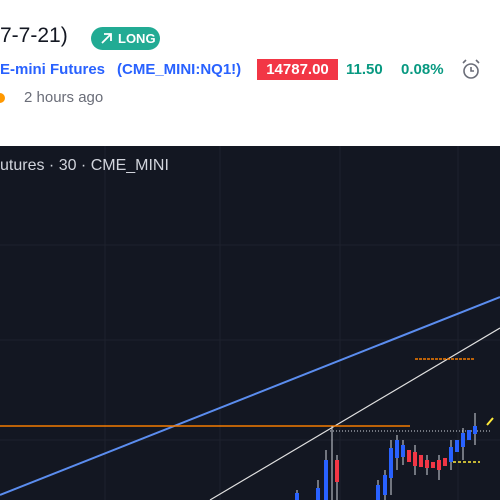 The image size is (500, 500). Describe the element at coordinates (64, 97) in the screenshot. I see `time-ago: 2 hours ago` at that location.